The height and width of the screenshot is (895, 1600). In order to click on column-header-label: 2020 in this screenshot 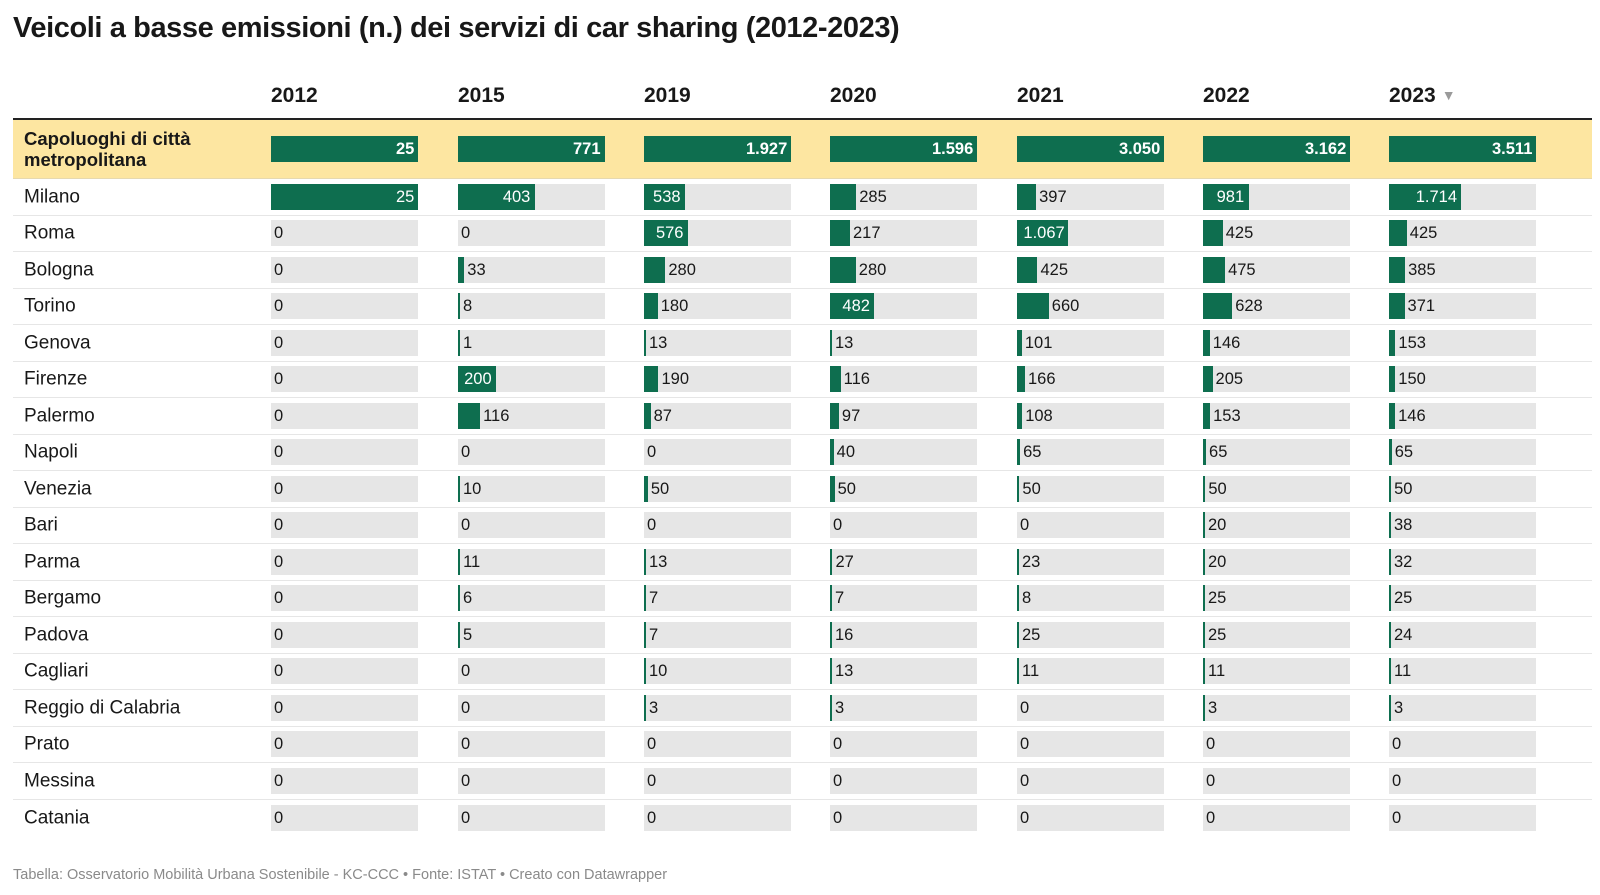, I will do `click(853, 95)`.